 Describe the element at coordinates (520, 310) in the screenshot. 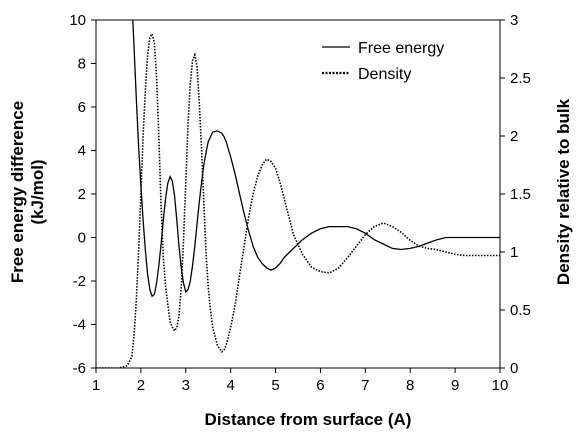

I see `y-right-tick-label: 0.5` at that location.